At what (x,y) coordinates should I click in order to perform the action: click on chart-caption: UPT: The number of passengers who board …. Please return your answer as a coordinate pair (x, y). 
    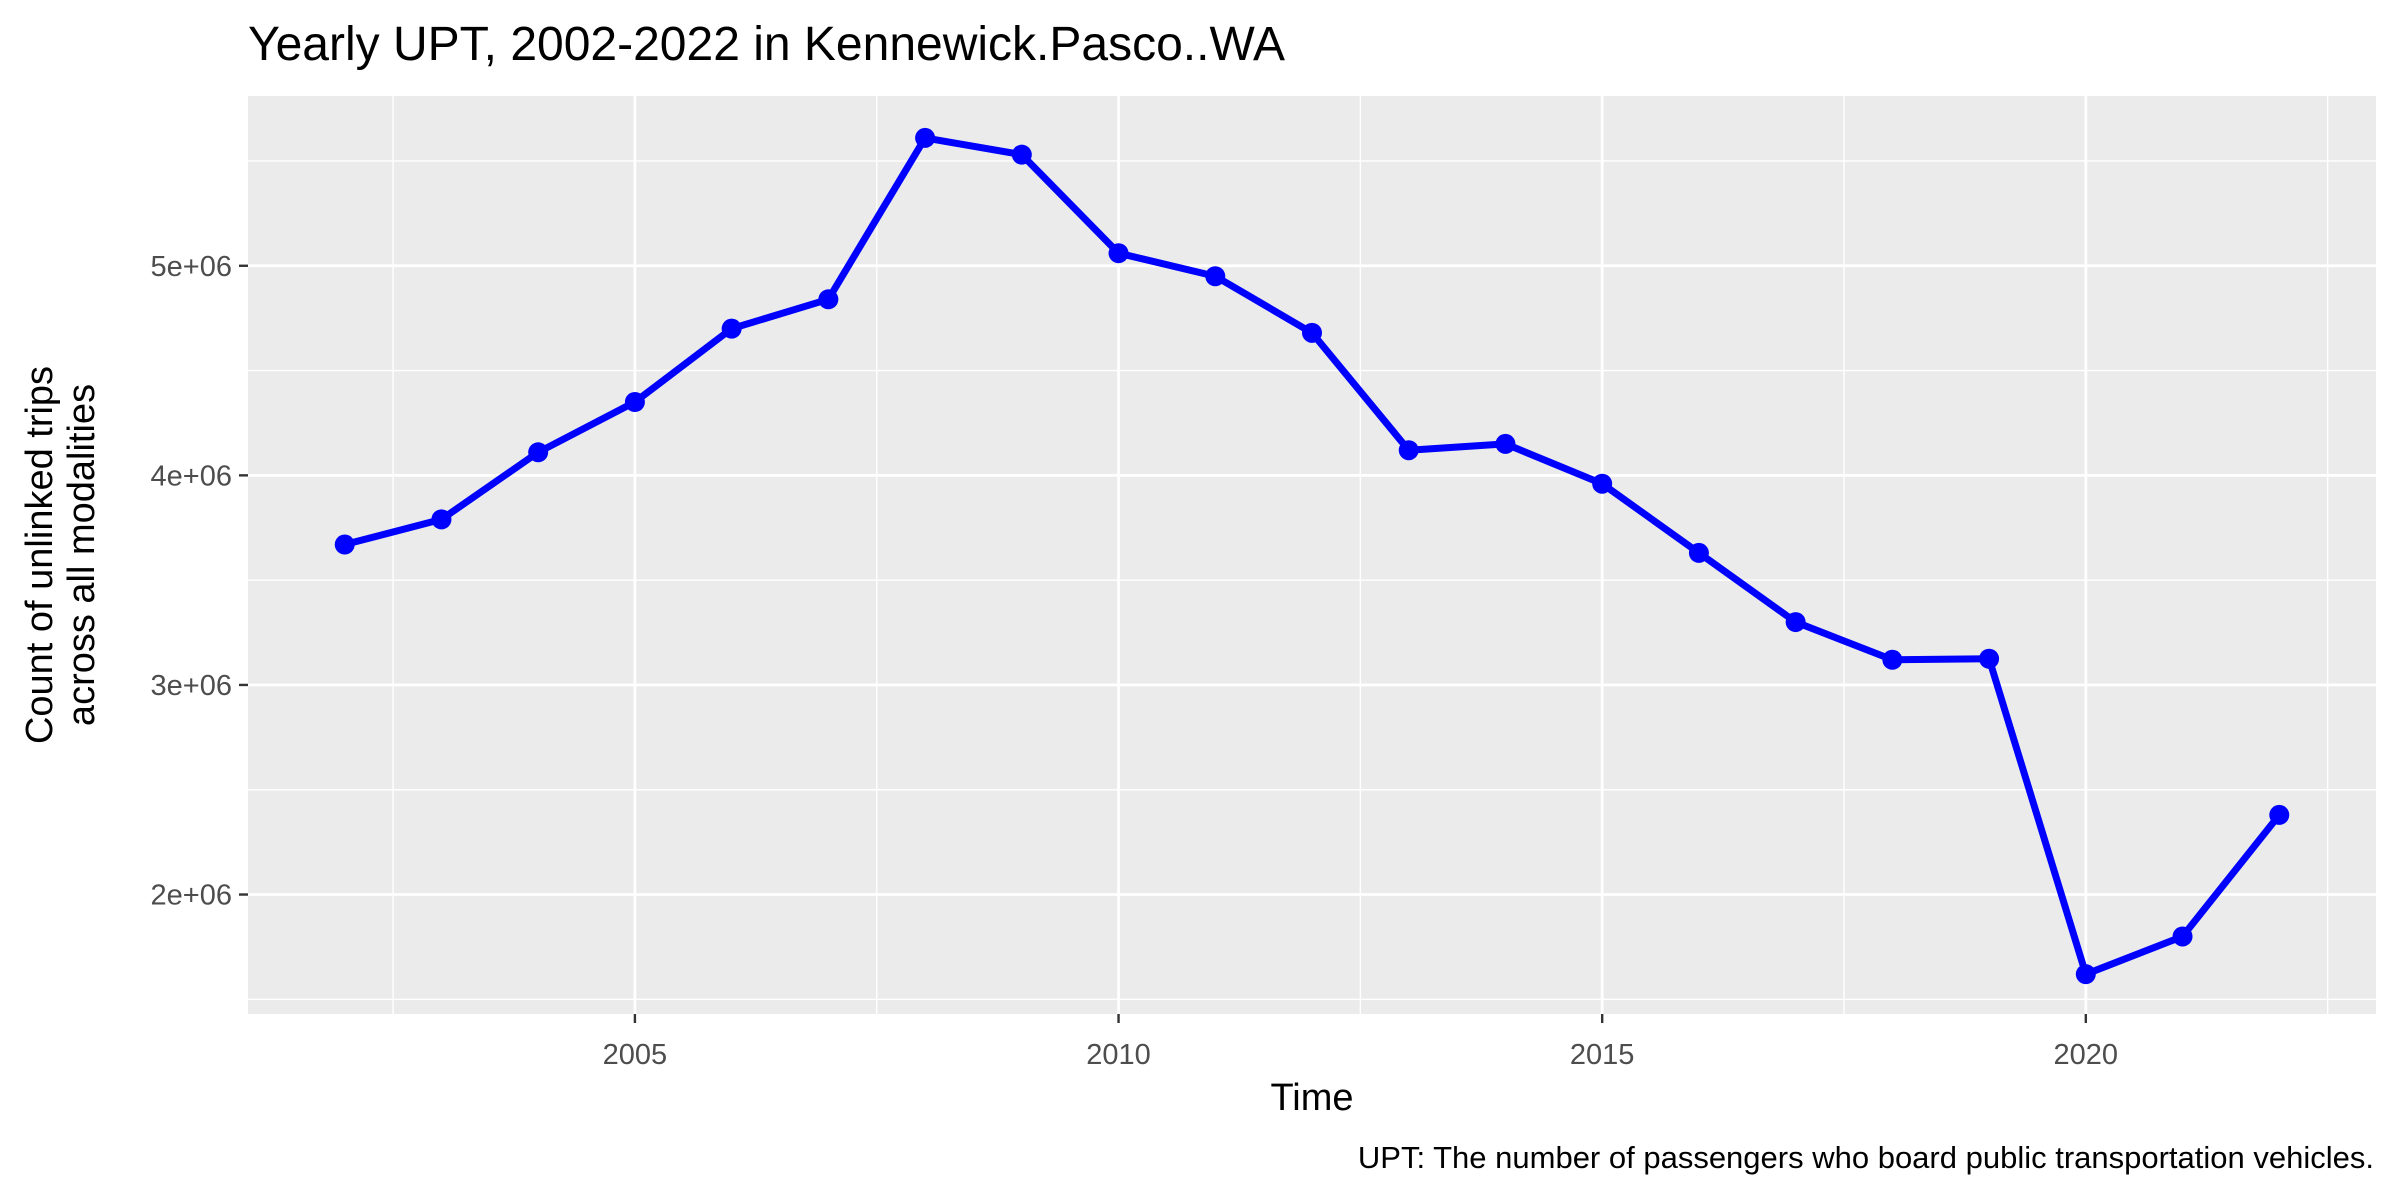
    Looking at the image, I should click on (1866, 1157).